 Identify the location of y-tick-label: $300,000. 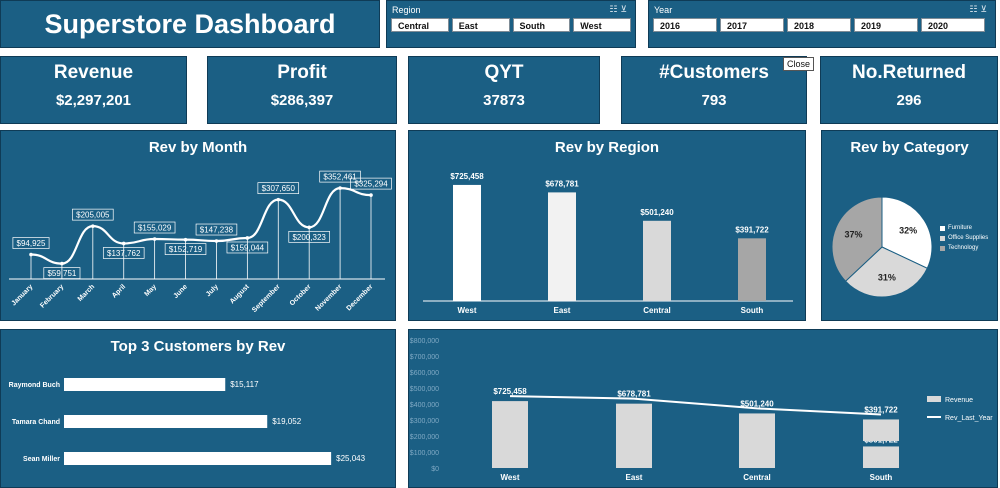
(424, 421).